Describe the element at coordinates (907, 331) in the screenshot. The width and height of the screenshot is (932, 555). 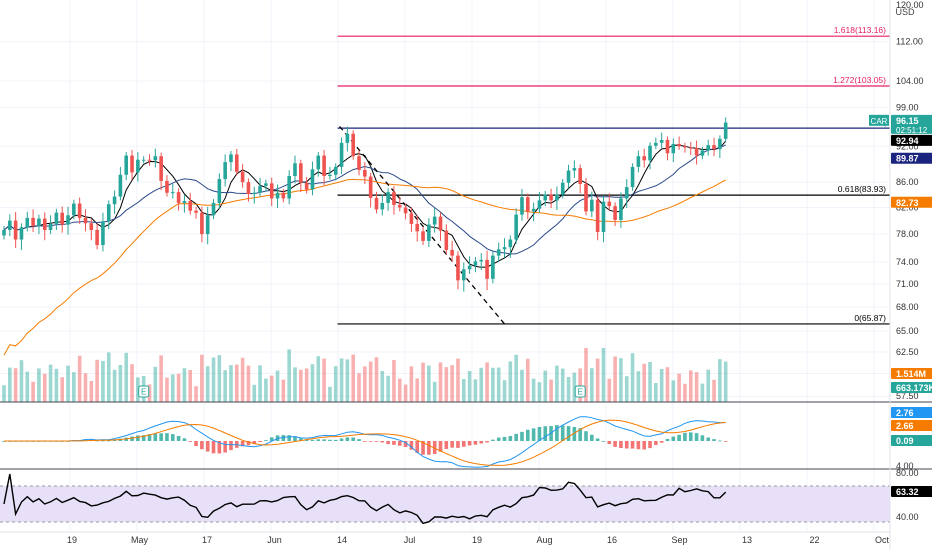
I see `price-tick-label: 65.00` at that location.